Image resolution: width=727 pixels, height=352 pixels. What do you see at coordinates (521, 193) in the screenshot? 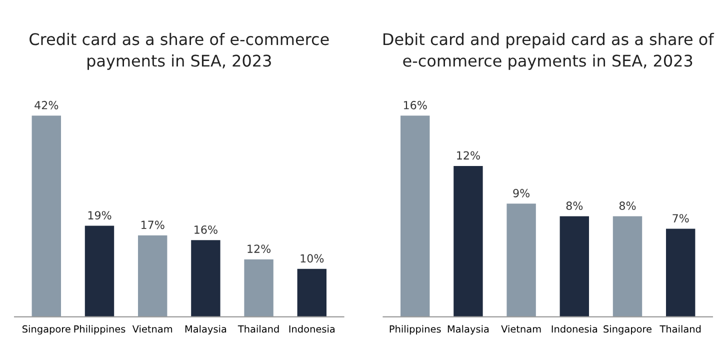
I see `data-label: 9%` at bounding box center [521, 193].